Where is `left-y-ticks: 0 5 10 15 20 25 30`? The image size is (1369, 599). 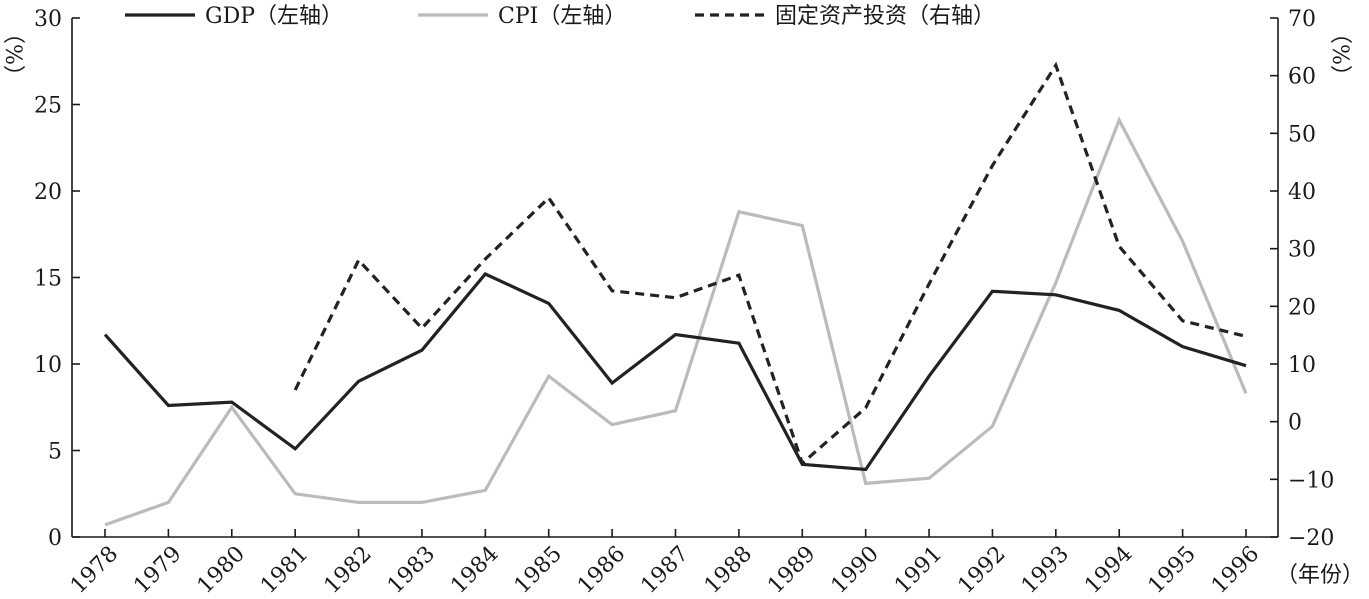
left-y-ticks: 0 5 10 15 20 25 30 is located at coordinates (57, 279).